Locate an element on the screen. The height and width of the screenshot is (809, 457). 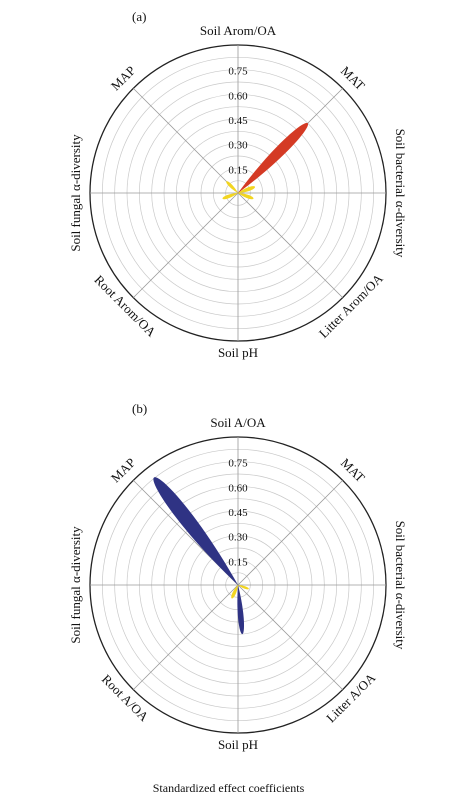
spoke-map is located at coordinates (186, 141).